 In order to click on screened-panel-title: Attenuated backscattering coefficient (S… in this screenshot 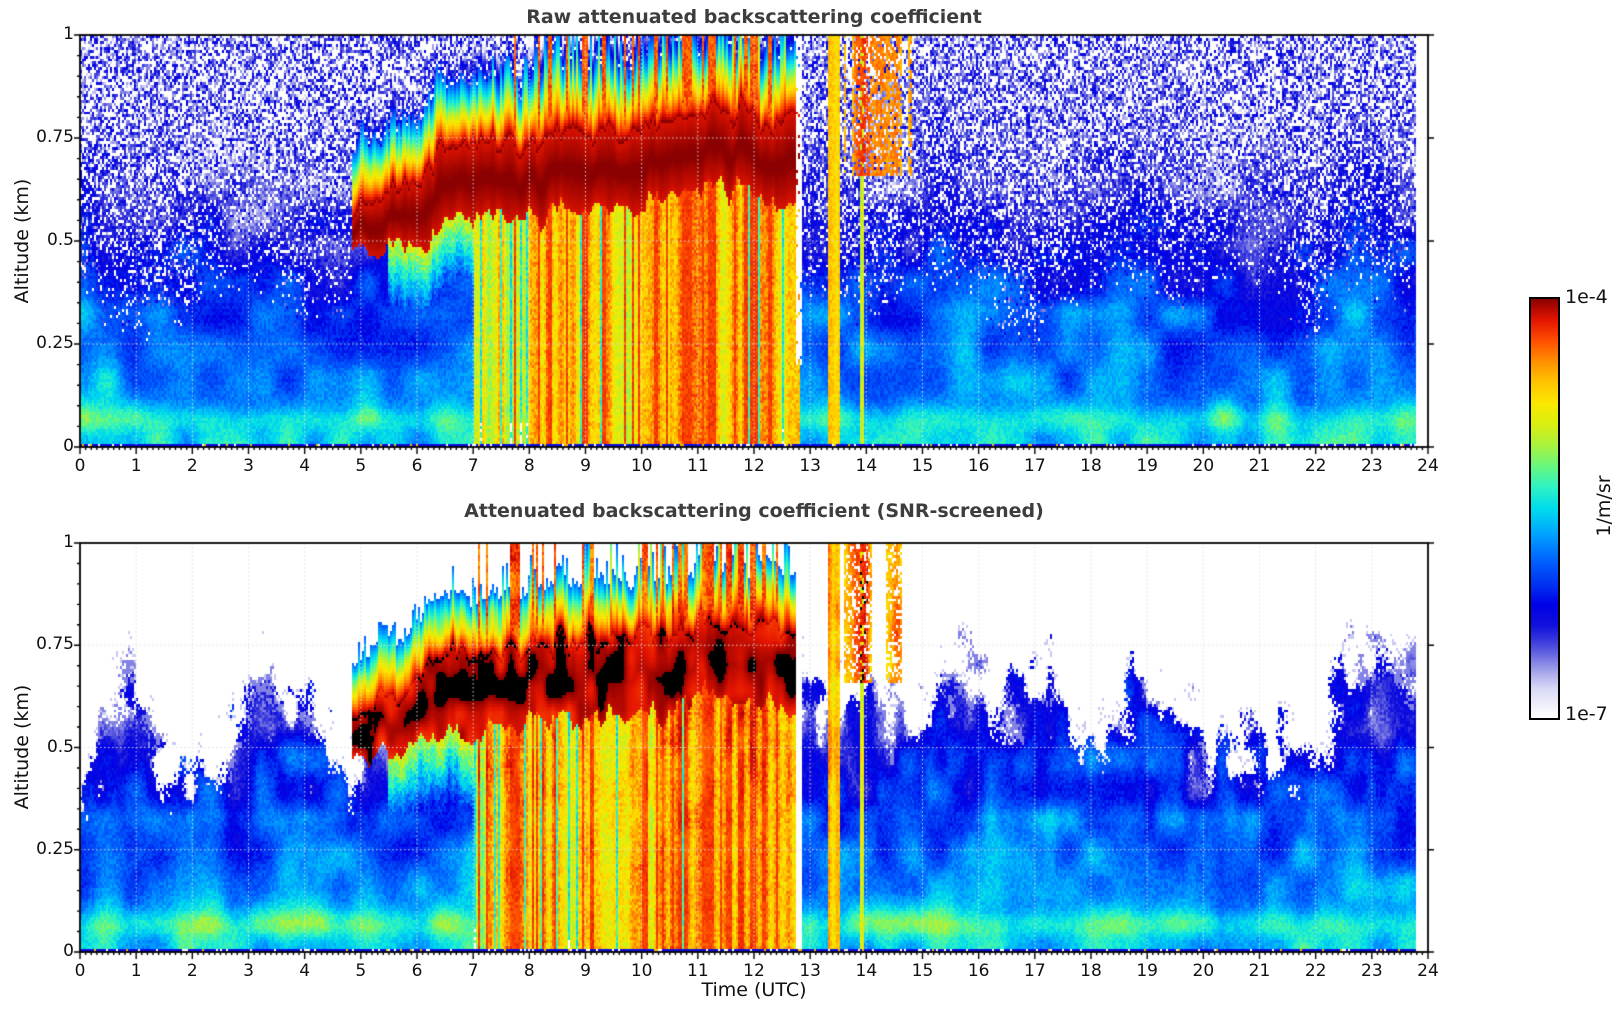, I will do `click(754, 511)`.